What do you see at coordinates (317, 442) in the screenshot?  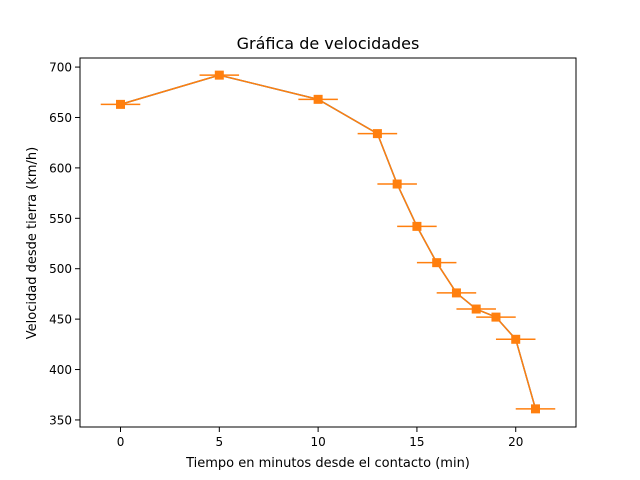 I see `x-tick-label: 10` at bounding box center [317, 442].